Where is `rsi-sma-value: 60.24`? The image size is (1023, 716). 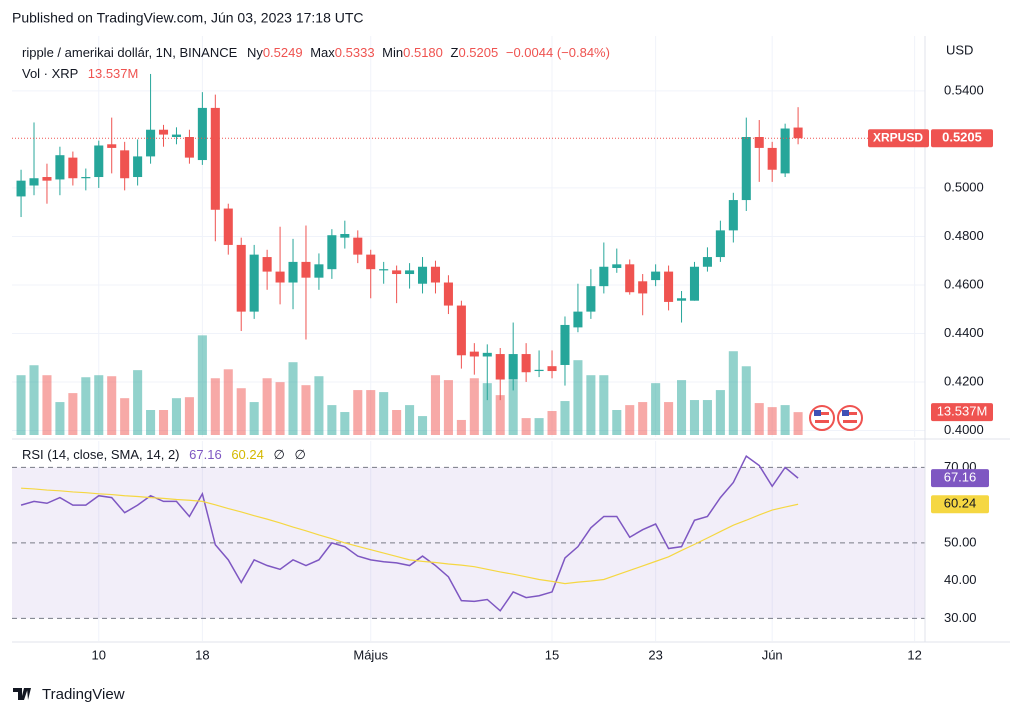
rsi-sma-value: 60.24 is located at coordinates (247, 454).